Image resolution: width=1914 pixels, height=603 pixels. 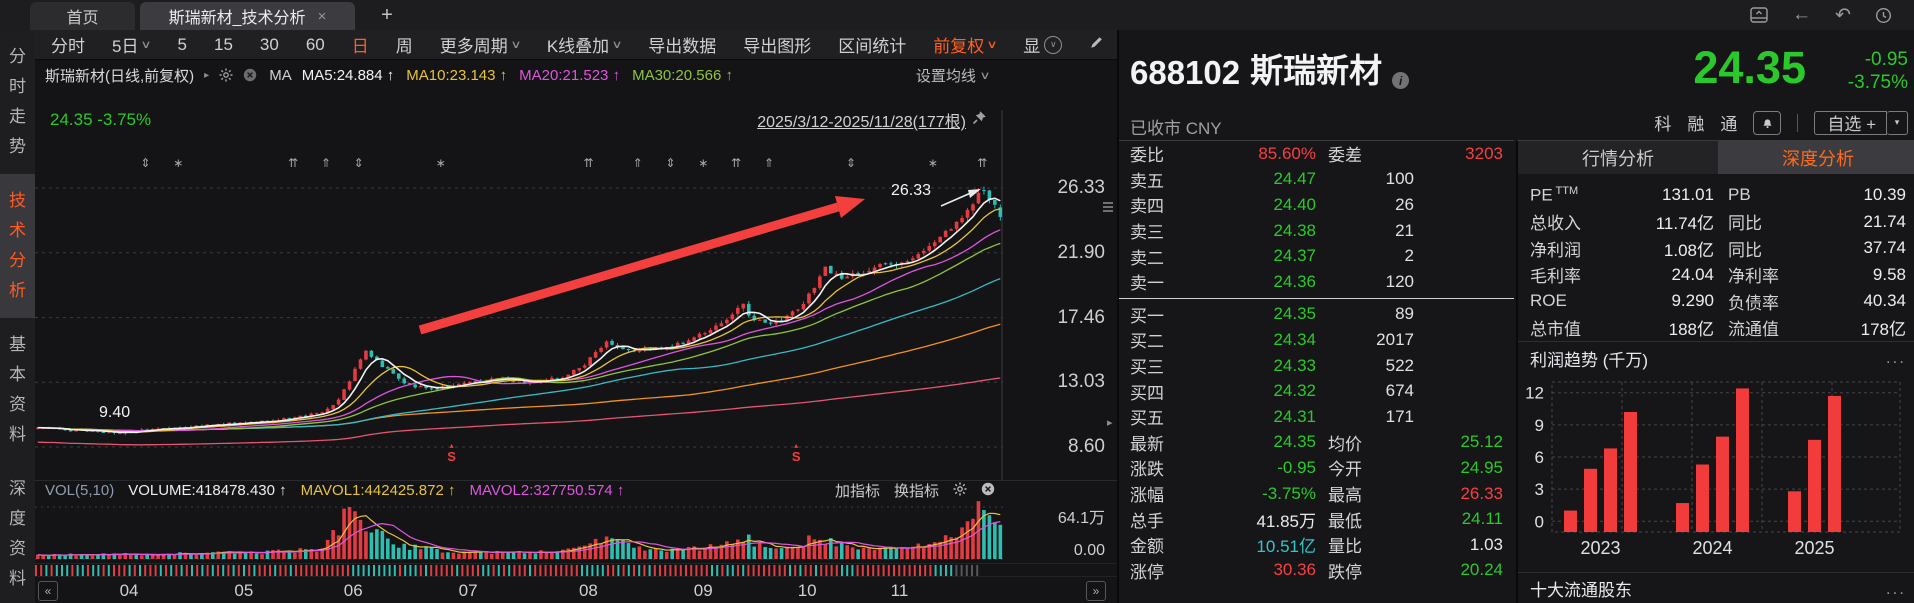 I want to click on sidebar-item-技术分析: 技术分析, so click(x=17, y=246).